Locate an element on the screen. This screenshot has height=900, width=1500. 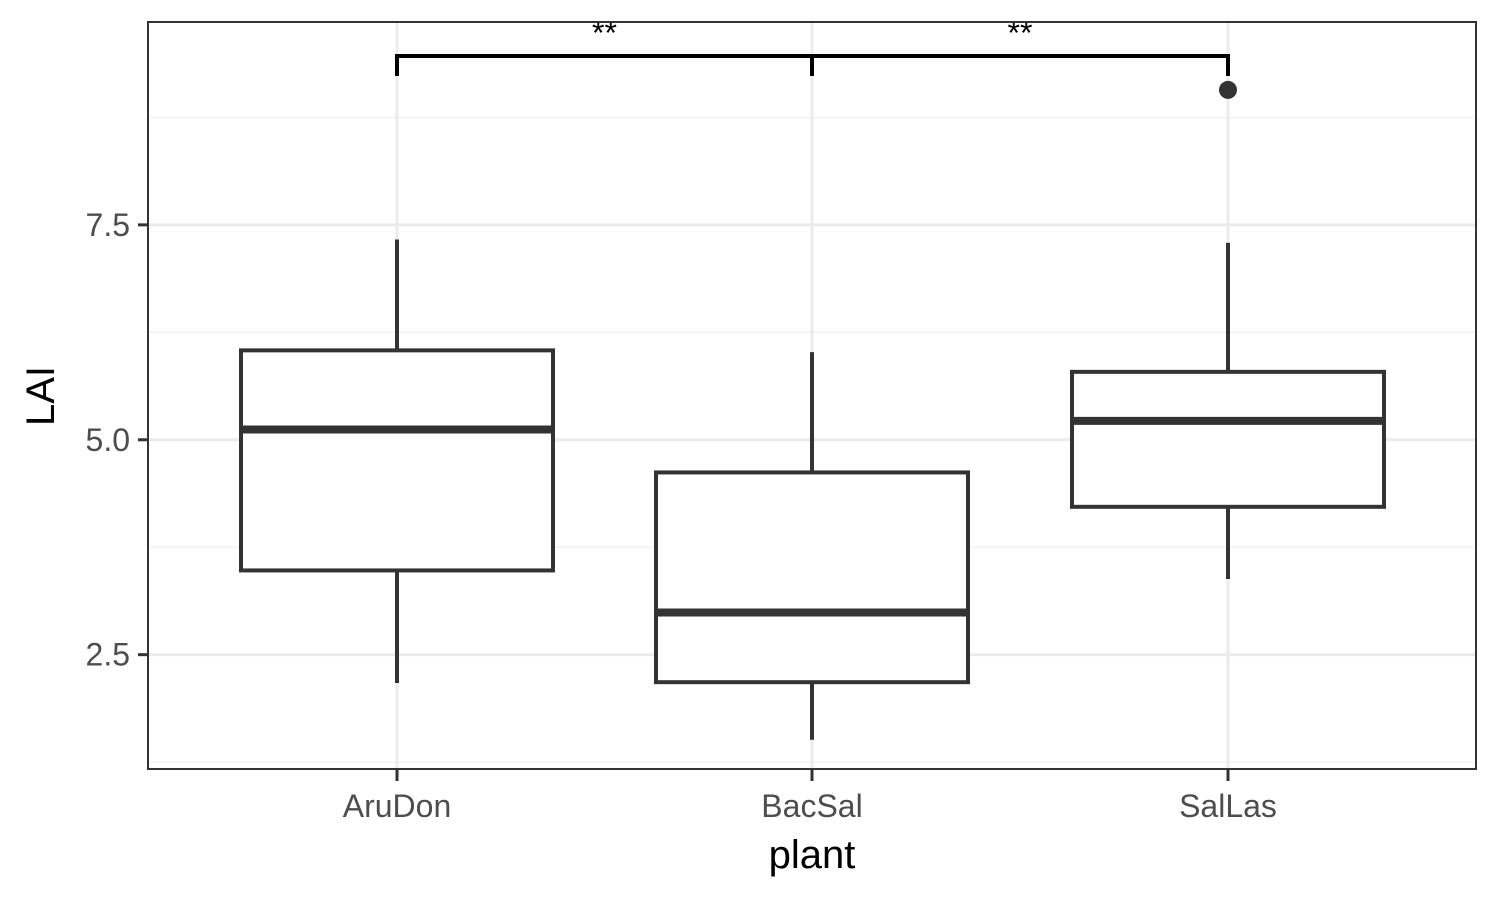
box-BacSal is located at coordinates (812, 546).